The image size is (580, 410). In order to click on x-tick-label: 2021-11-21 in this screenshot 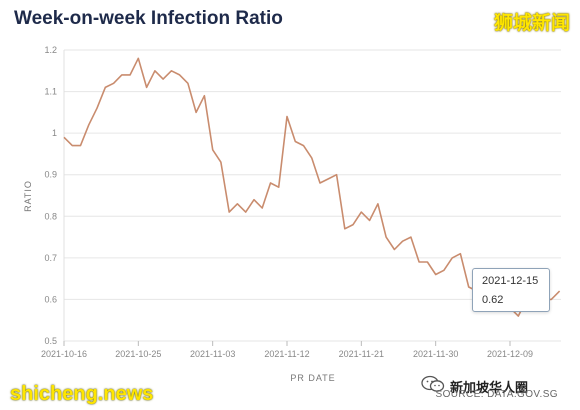, I will do `click(361, 354)`.